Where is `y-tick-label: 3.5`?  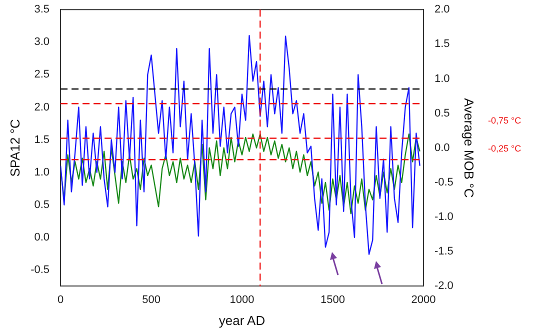
y-tick-label: 3.5 is located at coordinates (42, 10).